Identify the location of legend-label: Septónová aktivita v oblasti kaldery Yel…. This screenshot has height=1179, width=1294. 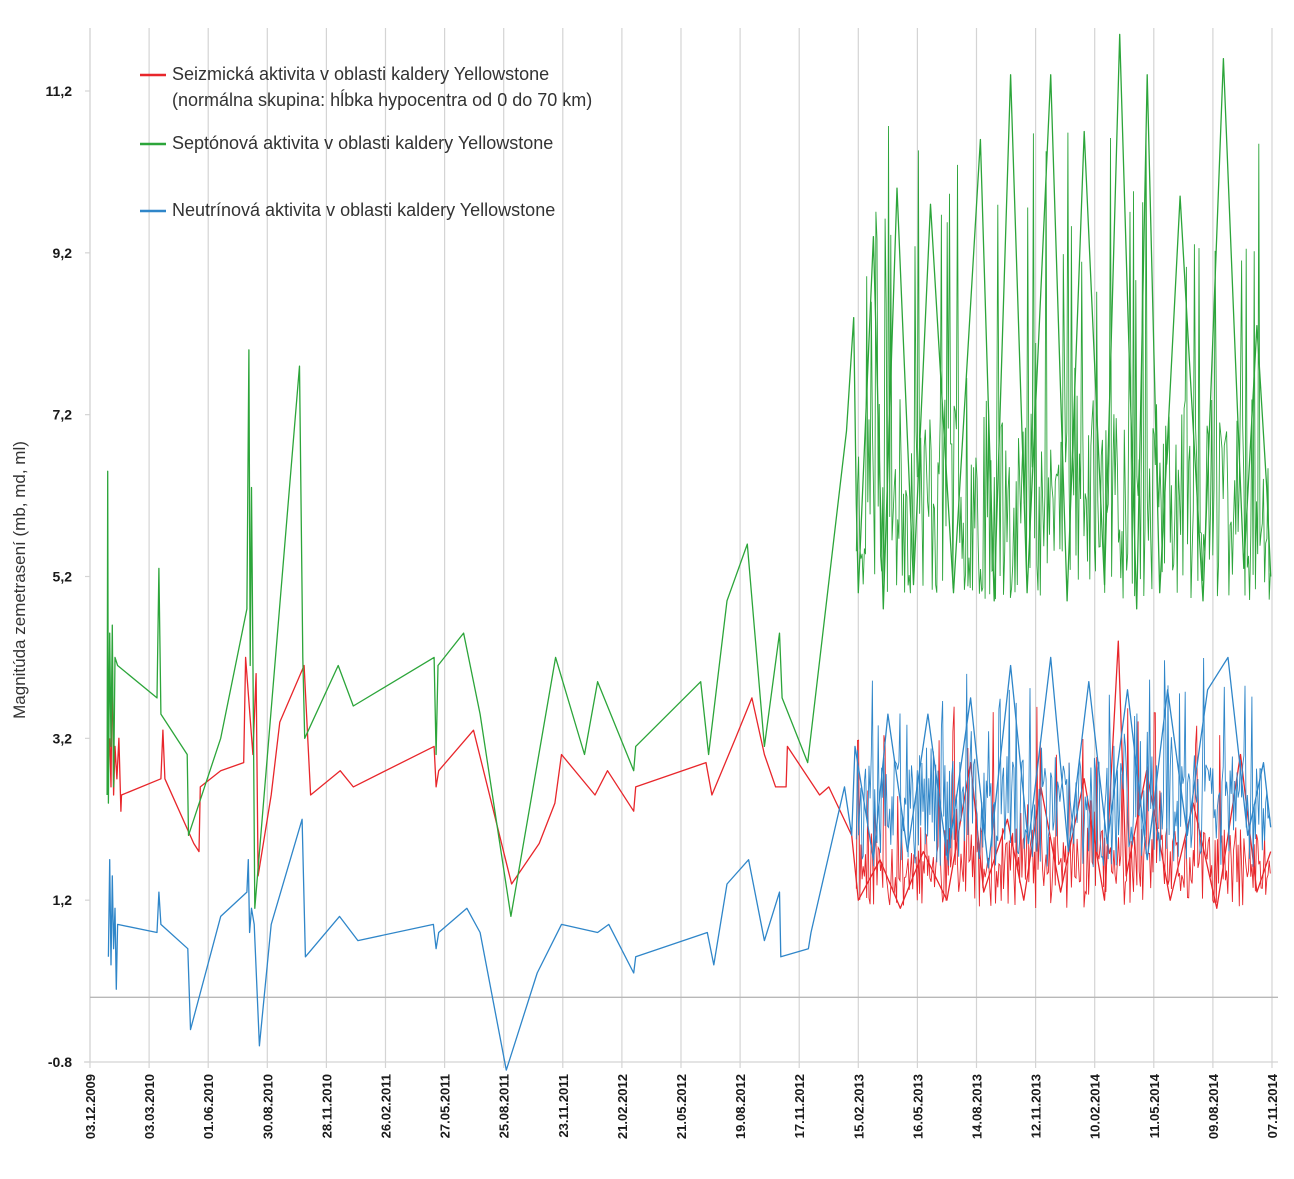
(362, 143).